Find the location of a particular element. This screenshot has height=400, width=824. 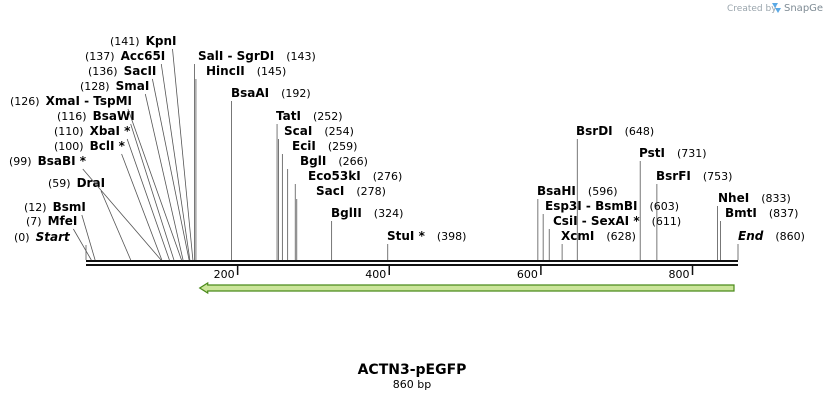

site-name: TatI is located at coordinates (288, 116).